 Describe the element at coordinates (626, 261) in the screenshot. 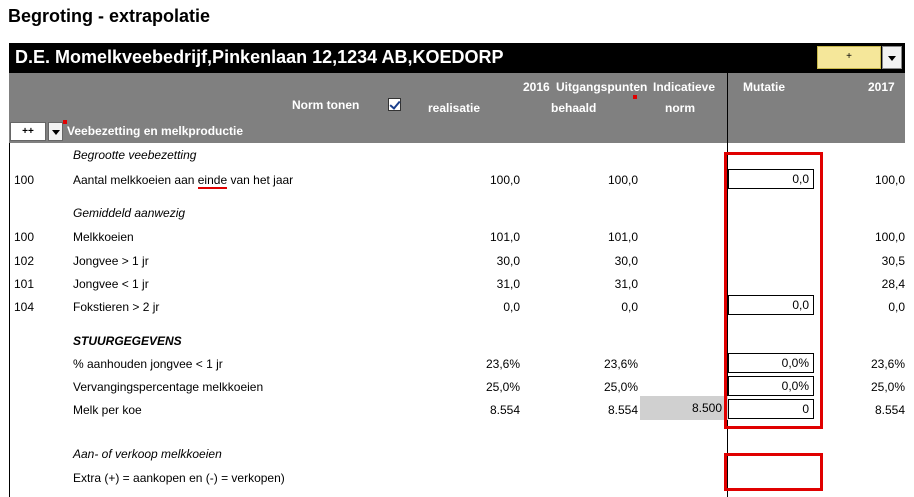

I see `value-behaald: 30,0` at that location.